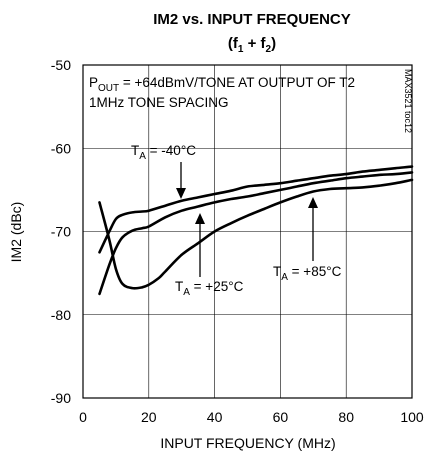 This screenshot has height=464, width=427. I want to click on x-tick-label: 20, so click(149, 417).